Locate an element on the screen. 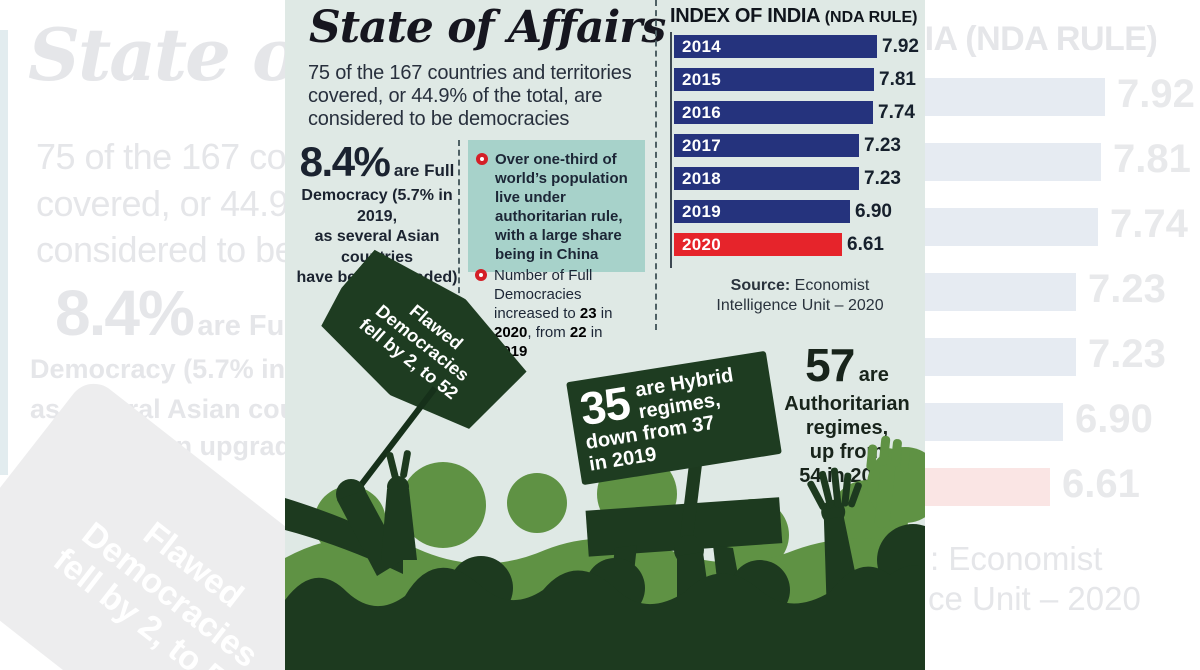 The width and height of the screenshot is (1200, 670). authoritarian-after: are is located at coordinates (873, 375).